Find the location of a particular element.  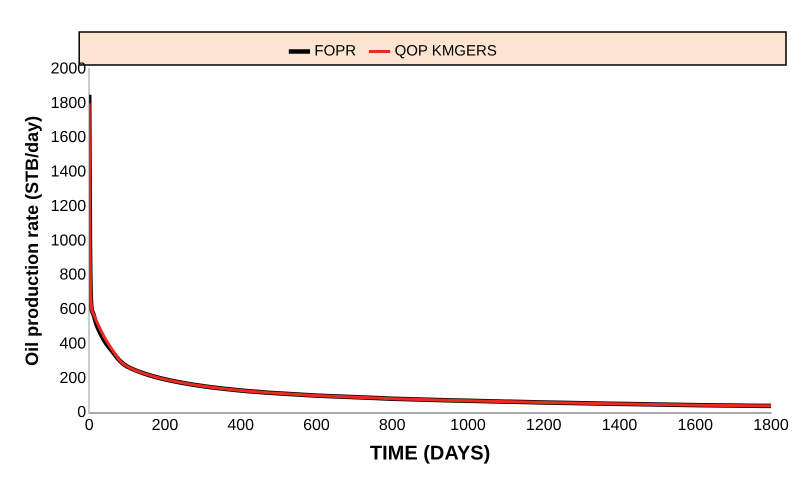

x-tick-label: 1600 is located at coordinates (695, 425).